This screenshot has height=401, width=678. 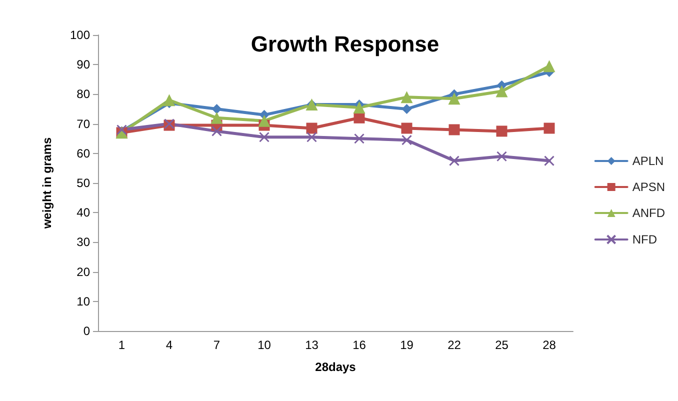 I want to click on legend-label: APLN, so click(x=648, y=161).